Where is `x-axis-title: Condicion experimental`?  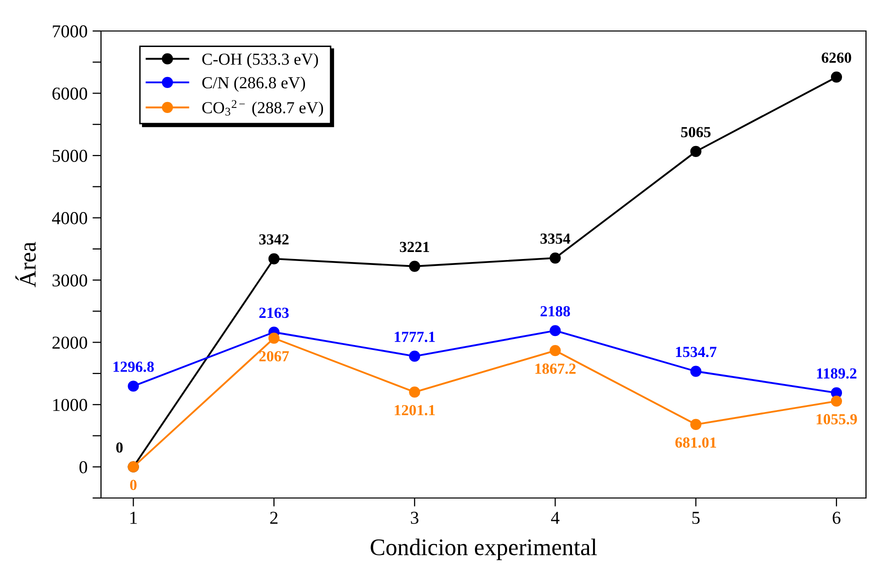
x-axis-title: Condicion experimental is located at coordinates (483, 549).